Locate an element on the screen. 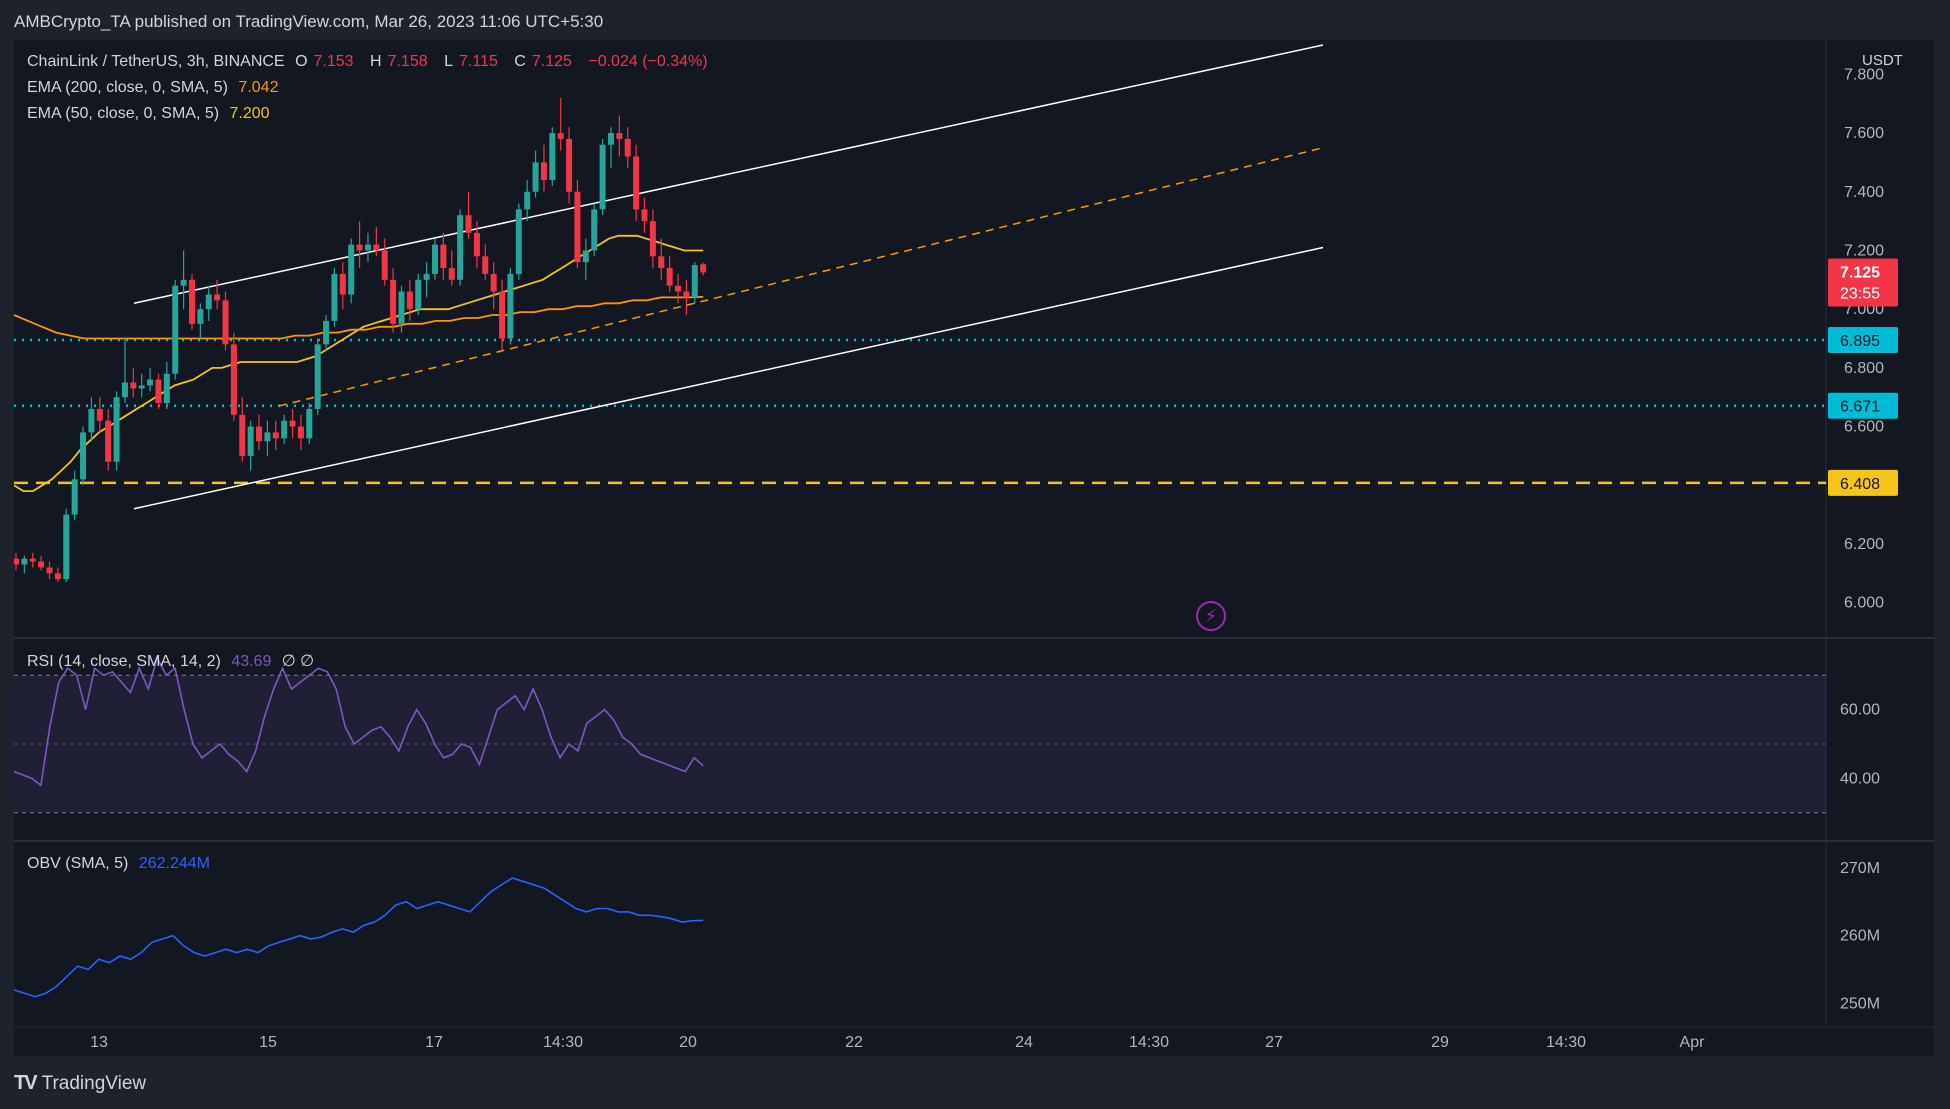 The height and width of the screenshot is (1109, 1950). price-tick: 6.000 is located at coordinates (1864, 603).